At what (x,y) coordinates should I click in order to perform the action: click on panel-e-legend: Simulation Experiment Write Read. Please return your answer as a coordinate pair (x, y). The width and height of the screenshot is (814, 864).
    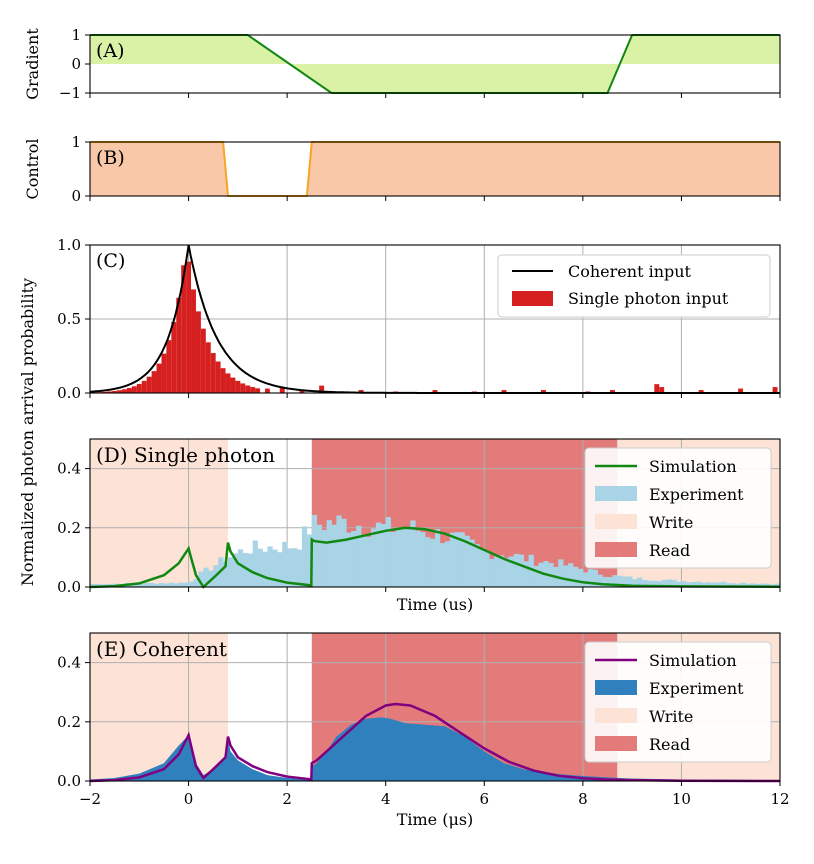
    Looking at the image, I should click on (678, 702).